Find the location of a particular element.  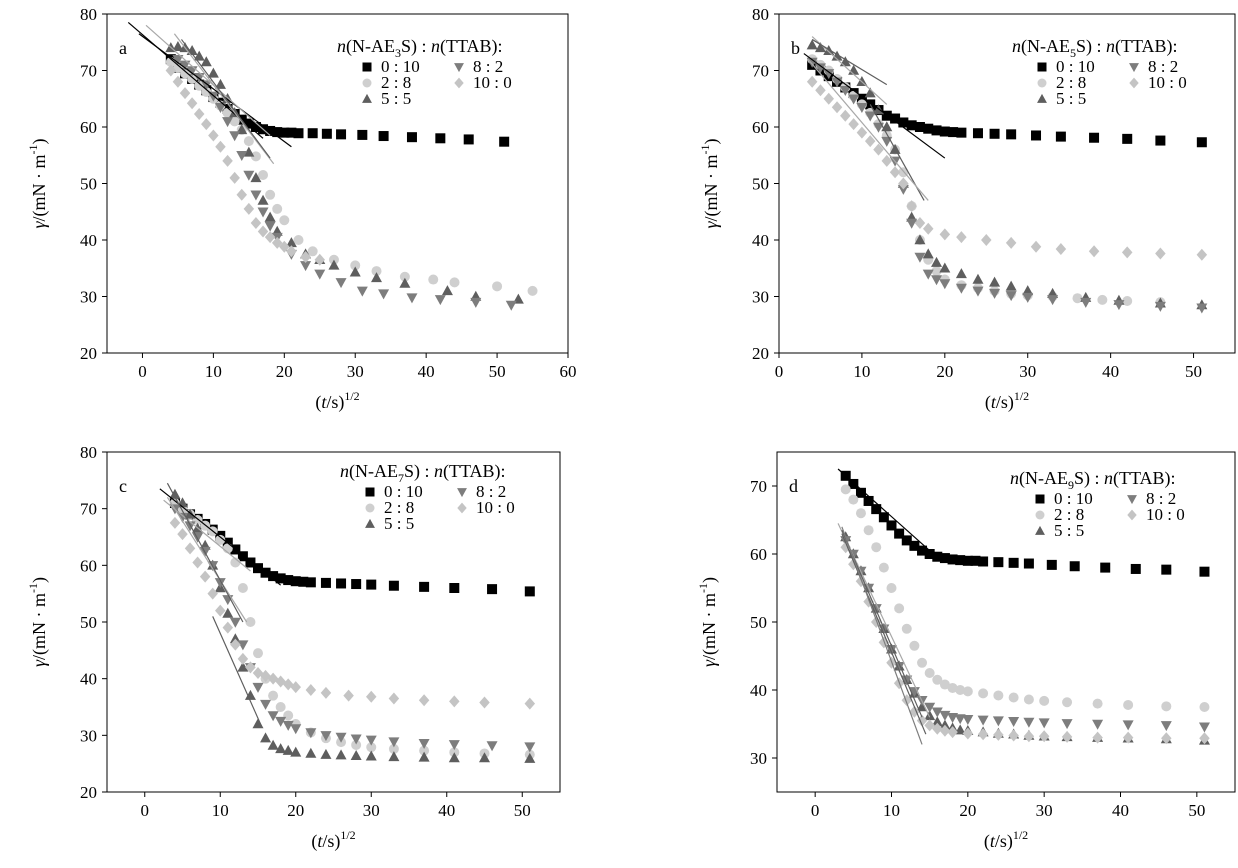

legend-label: 2 : 8 is located at coordinates (1069, 514).